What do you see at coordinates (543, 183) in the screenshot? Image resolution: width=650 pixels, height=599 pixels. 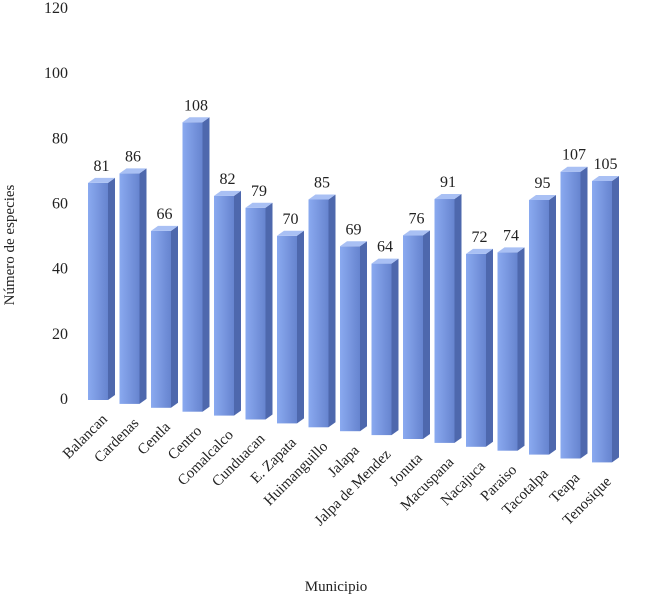 I see `data-label: 95` at bounding box center [543, 183].